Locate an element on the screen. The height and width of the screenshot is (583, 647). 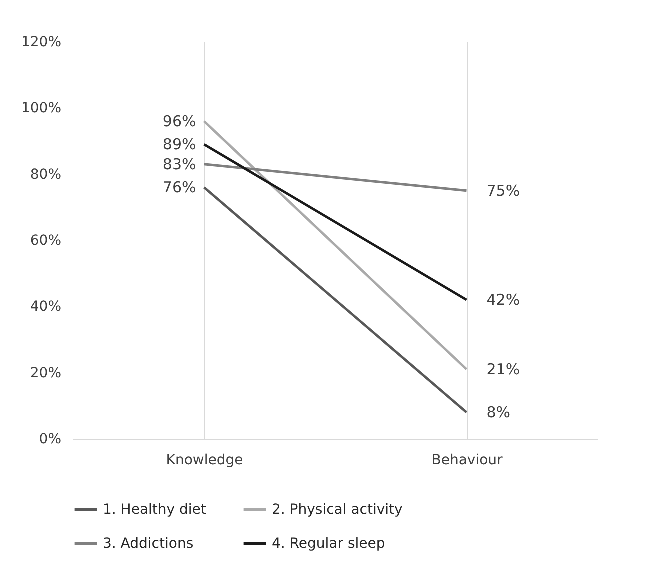
legend-label: 3. Addictions is located at coordinates (148, 544).